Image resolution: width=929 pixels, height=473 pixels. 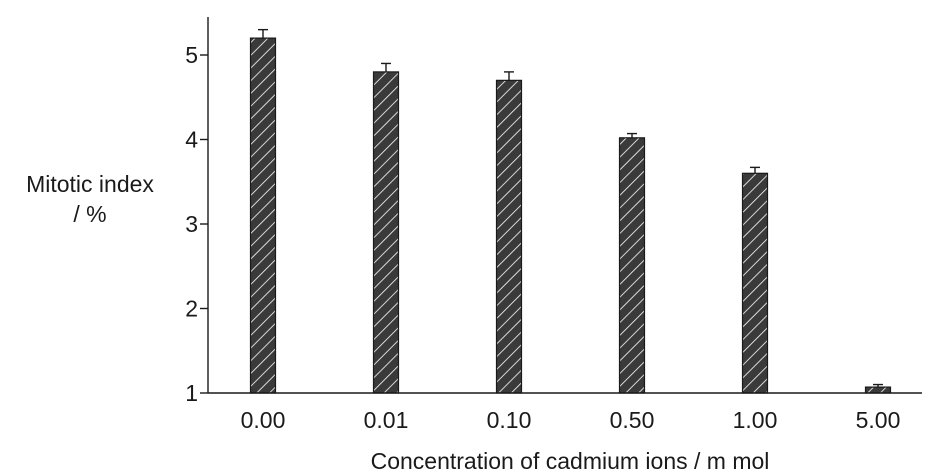 What do you see at coordinates (755, 420) in the screenshot?
I see `x-tick-label-1.00: 1.00` at bounding box center [755, 420].